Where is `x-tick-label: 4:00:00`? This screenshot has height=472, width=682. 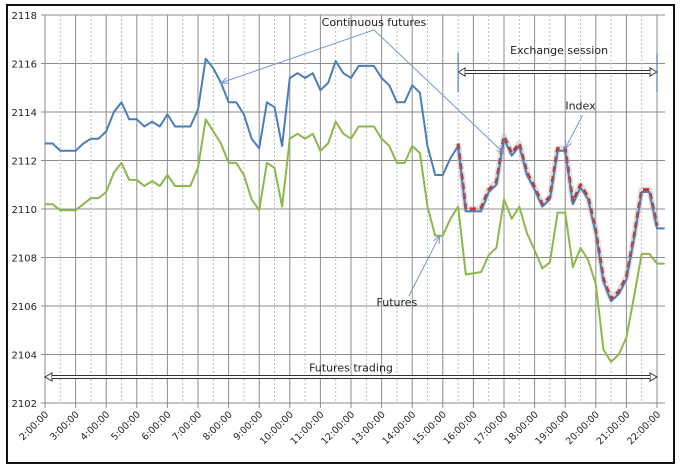 x-tick-label: 4:00:00 is located at coordinates (96, 426).